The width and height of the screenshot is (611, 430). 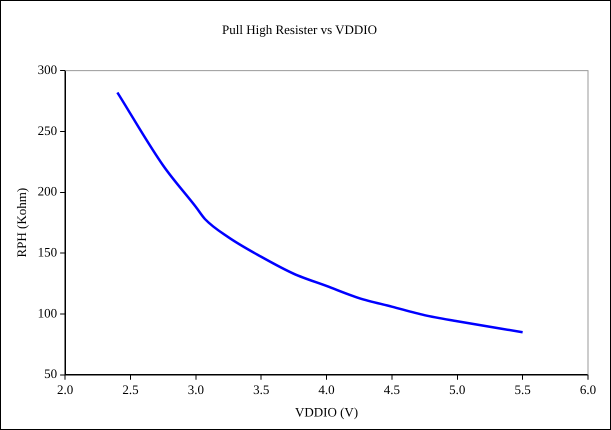 What do you see at coordinates (196, 390) in the screenshot?
I see `x-tick-label: 3.0` at bounding box center [196, 390].